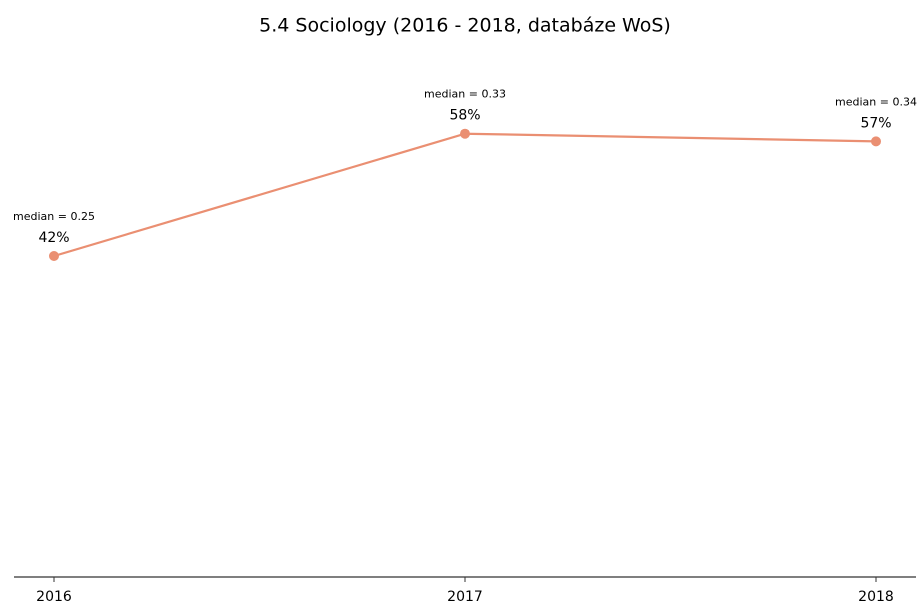 This screenshot has width=919, height=606. What do you see at coordinates (54, 216) in the screenshot?
I see `annotation: median = 0.25` at bounding box center [54, 216].